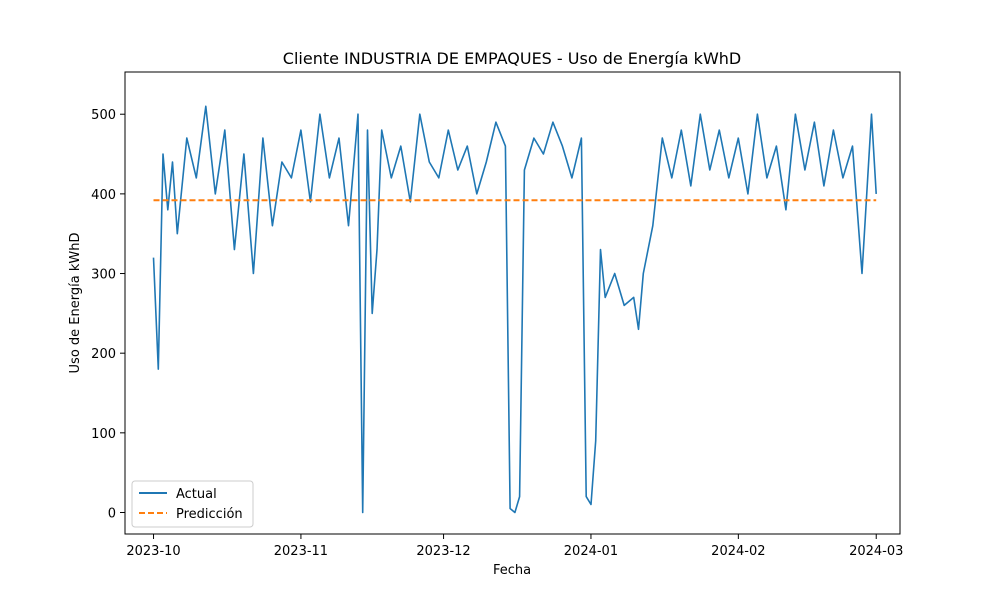  Describe the element at coordinates (112, 513) in the screenshot. I see `y-tick-label: 0` at that location.